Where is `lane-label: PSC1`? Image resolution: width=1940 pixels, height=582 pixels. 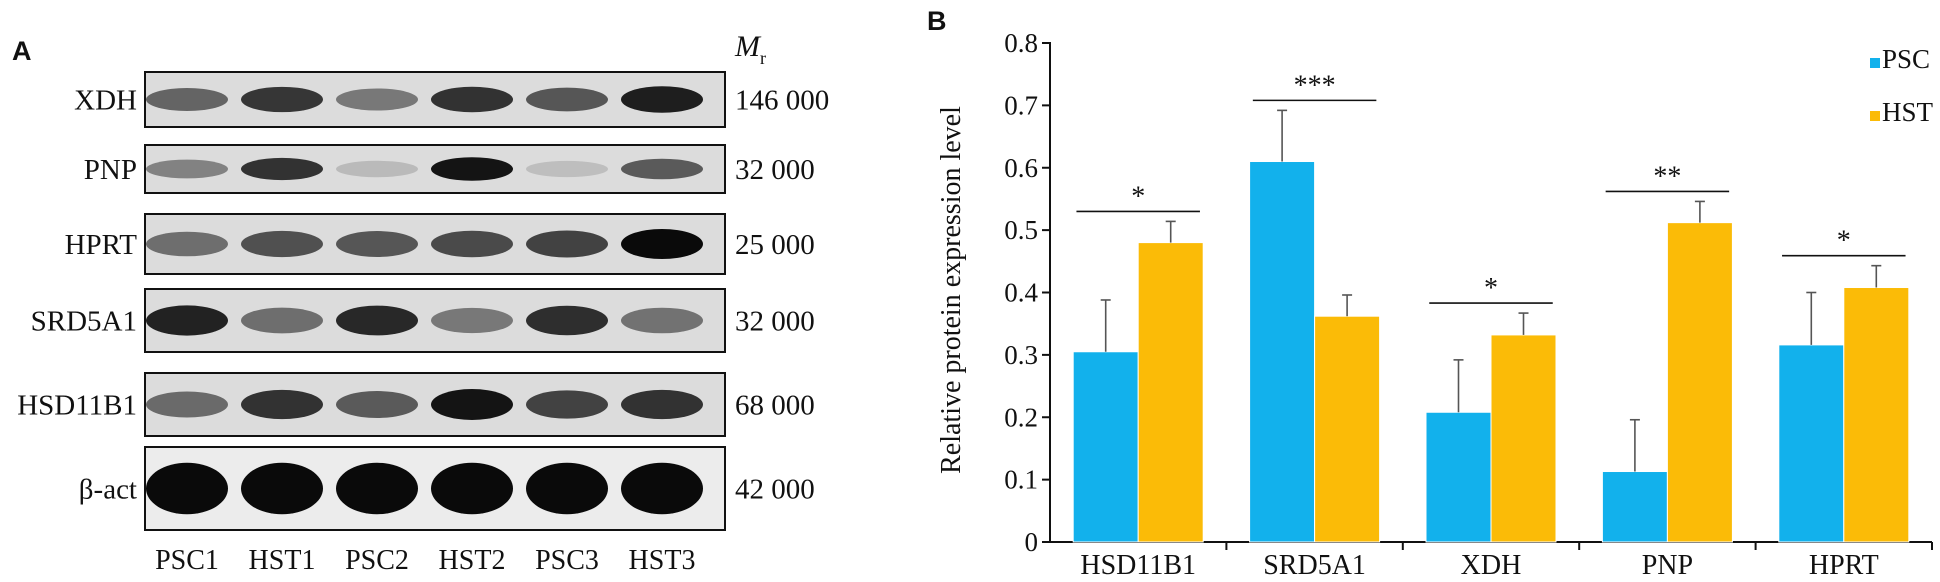 lane-label: PSC1 is located at coordinates (187, 560).